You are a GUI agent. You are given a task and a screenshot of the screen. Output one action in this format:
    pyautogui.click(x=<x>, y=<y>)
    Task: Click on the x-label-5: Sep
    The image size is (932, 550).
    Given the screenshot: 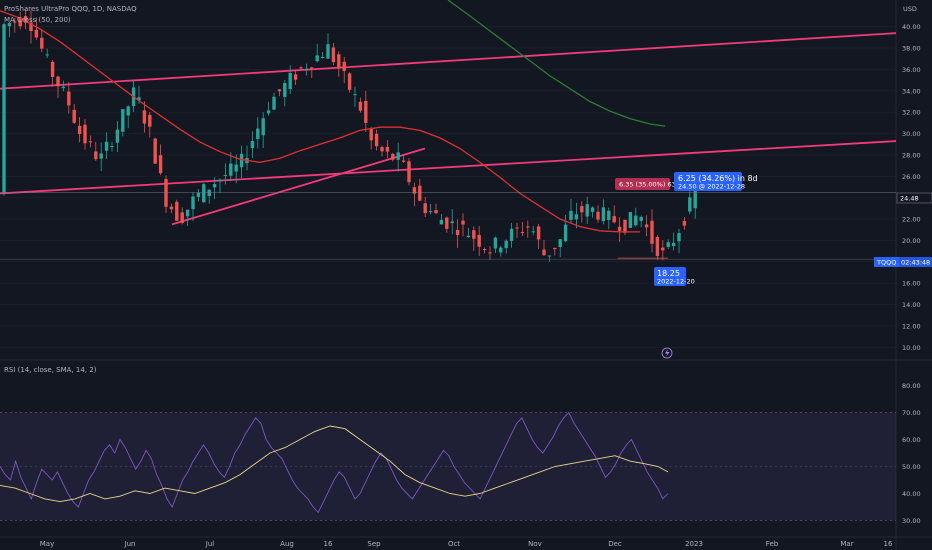 What is the action you would take?
    pyautogui.click(x=374, y=544)
    